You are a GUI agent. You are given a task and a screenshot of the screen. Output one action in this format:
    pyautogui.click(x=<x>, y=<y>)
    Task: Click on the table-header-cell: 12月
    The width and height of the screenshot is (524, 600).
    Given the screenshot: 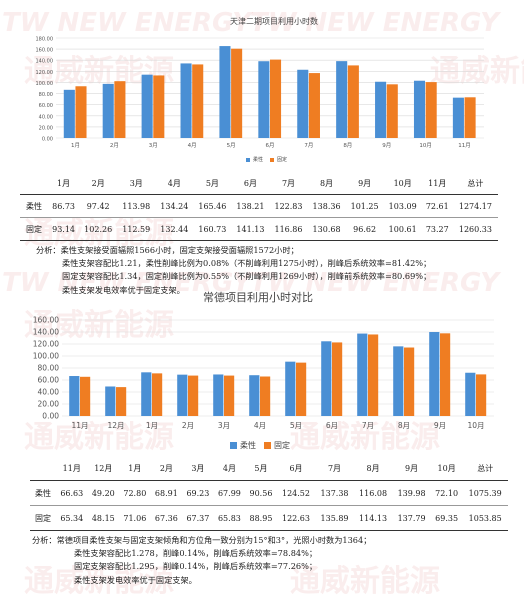 What is the action you would take?
    pyautogui.click(x=103, y=468)
    